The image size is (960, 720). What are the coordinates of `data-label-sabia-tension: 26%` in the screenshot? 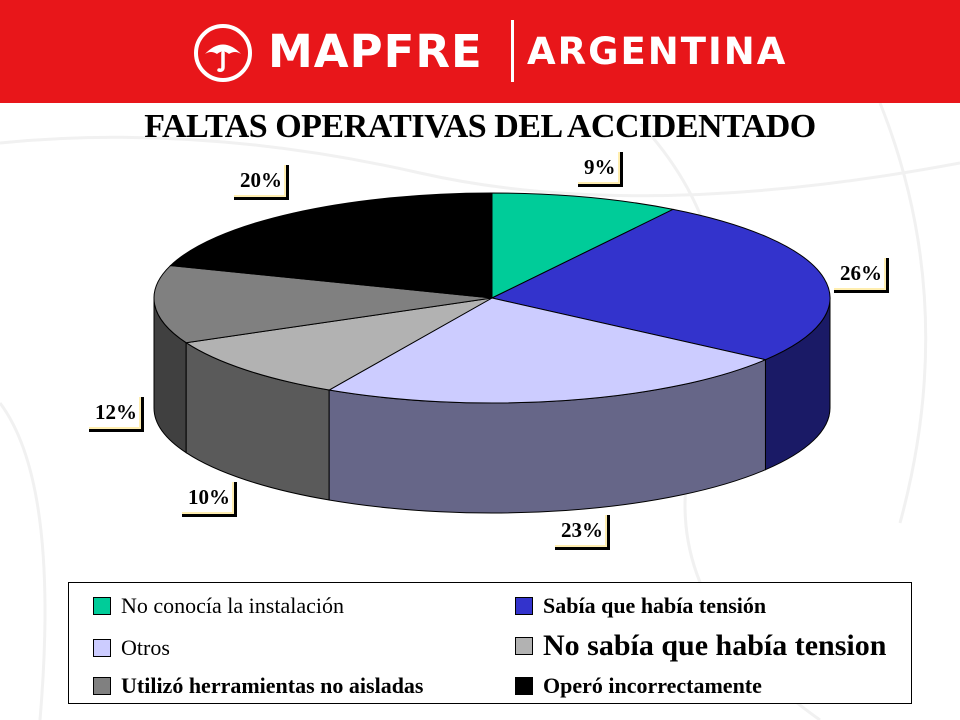 It's located at (861, 275).